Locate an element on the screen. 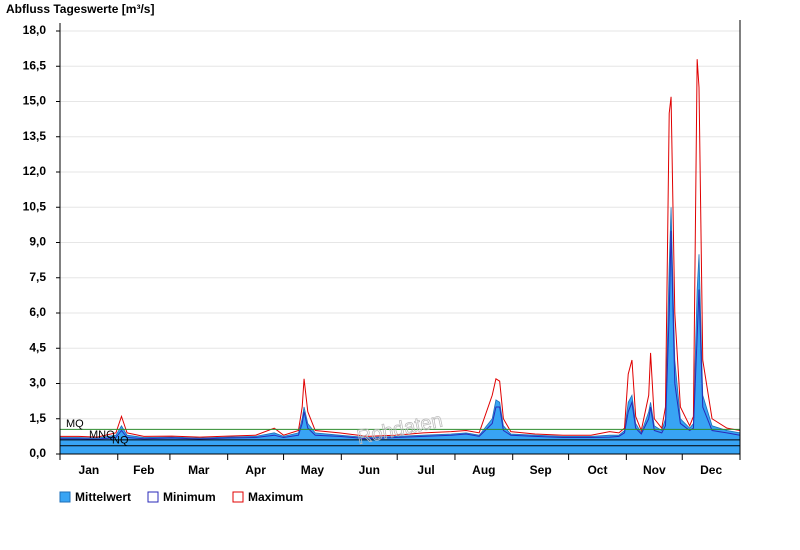 The image size is (800, 550). legend-label: Minimum is located at coordinates (189, 497).